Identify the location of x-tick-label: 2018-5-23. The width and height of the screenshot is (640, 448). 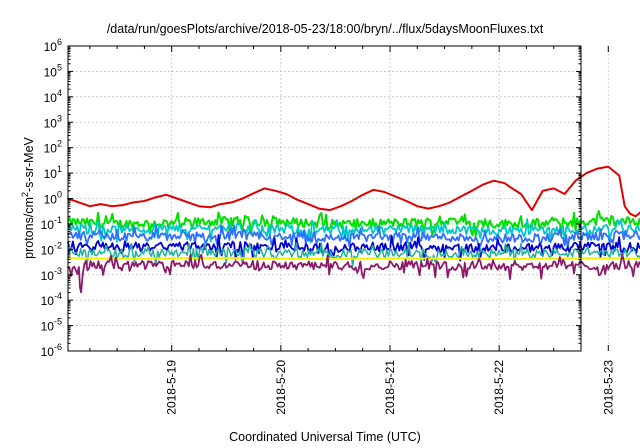
(608, 387).